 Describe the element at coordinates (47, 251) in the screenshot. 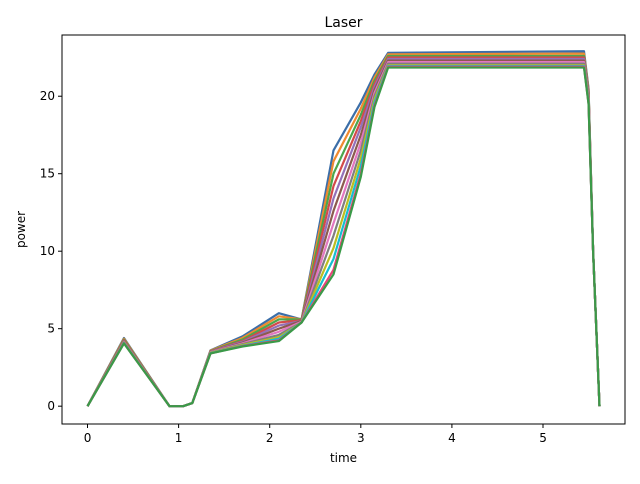

I see `y-tick-label: 10` at that location.